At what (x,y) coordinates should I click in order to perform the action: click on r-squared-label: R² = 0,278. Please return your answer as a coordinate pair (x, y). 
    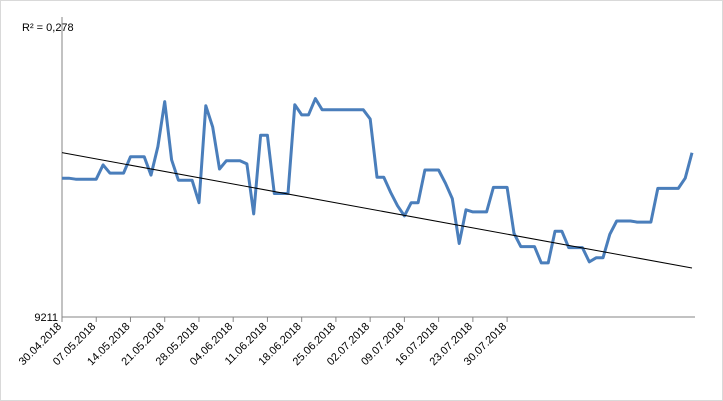
    Looking at the image, I should click on (48, 28).